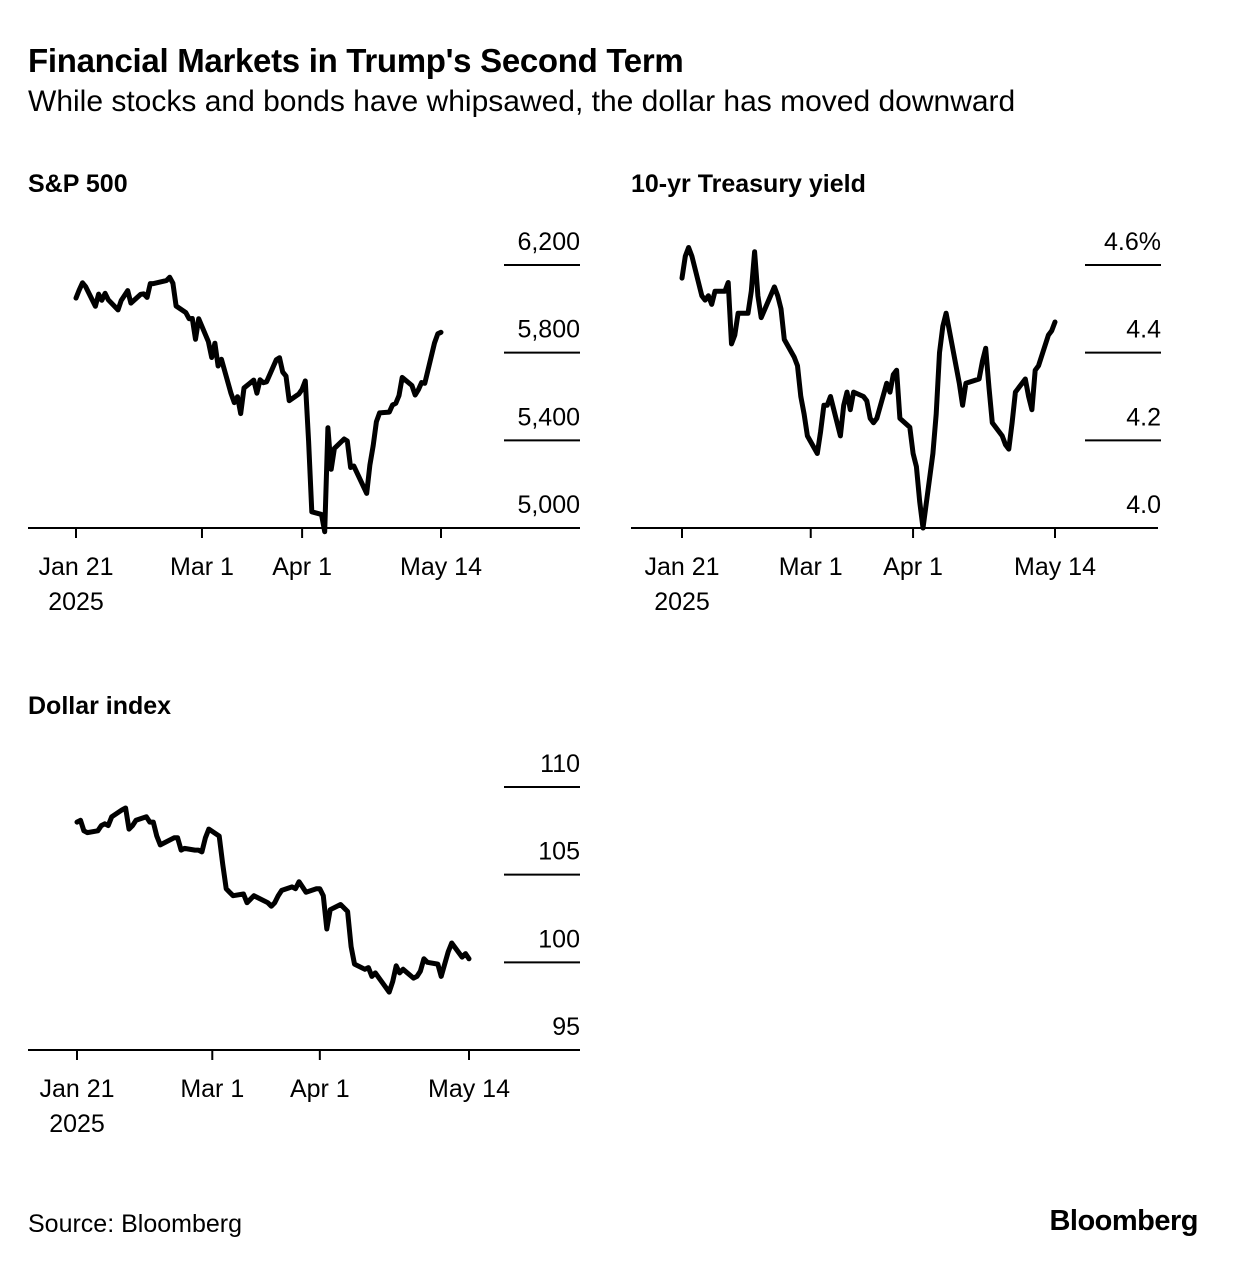 The width and height of the screenshot is (1236, 1268). I want to click on y-tick-label: 100, so click(559, 939).